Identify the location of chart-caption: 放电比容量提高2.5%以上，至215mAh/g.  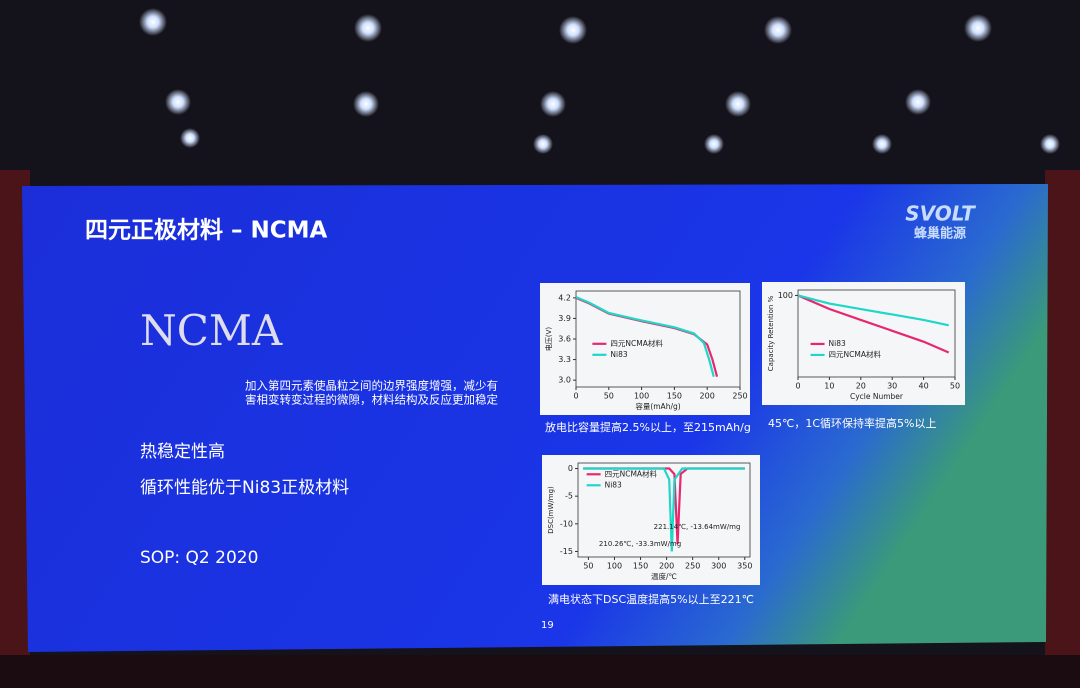
(648, 427).